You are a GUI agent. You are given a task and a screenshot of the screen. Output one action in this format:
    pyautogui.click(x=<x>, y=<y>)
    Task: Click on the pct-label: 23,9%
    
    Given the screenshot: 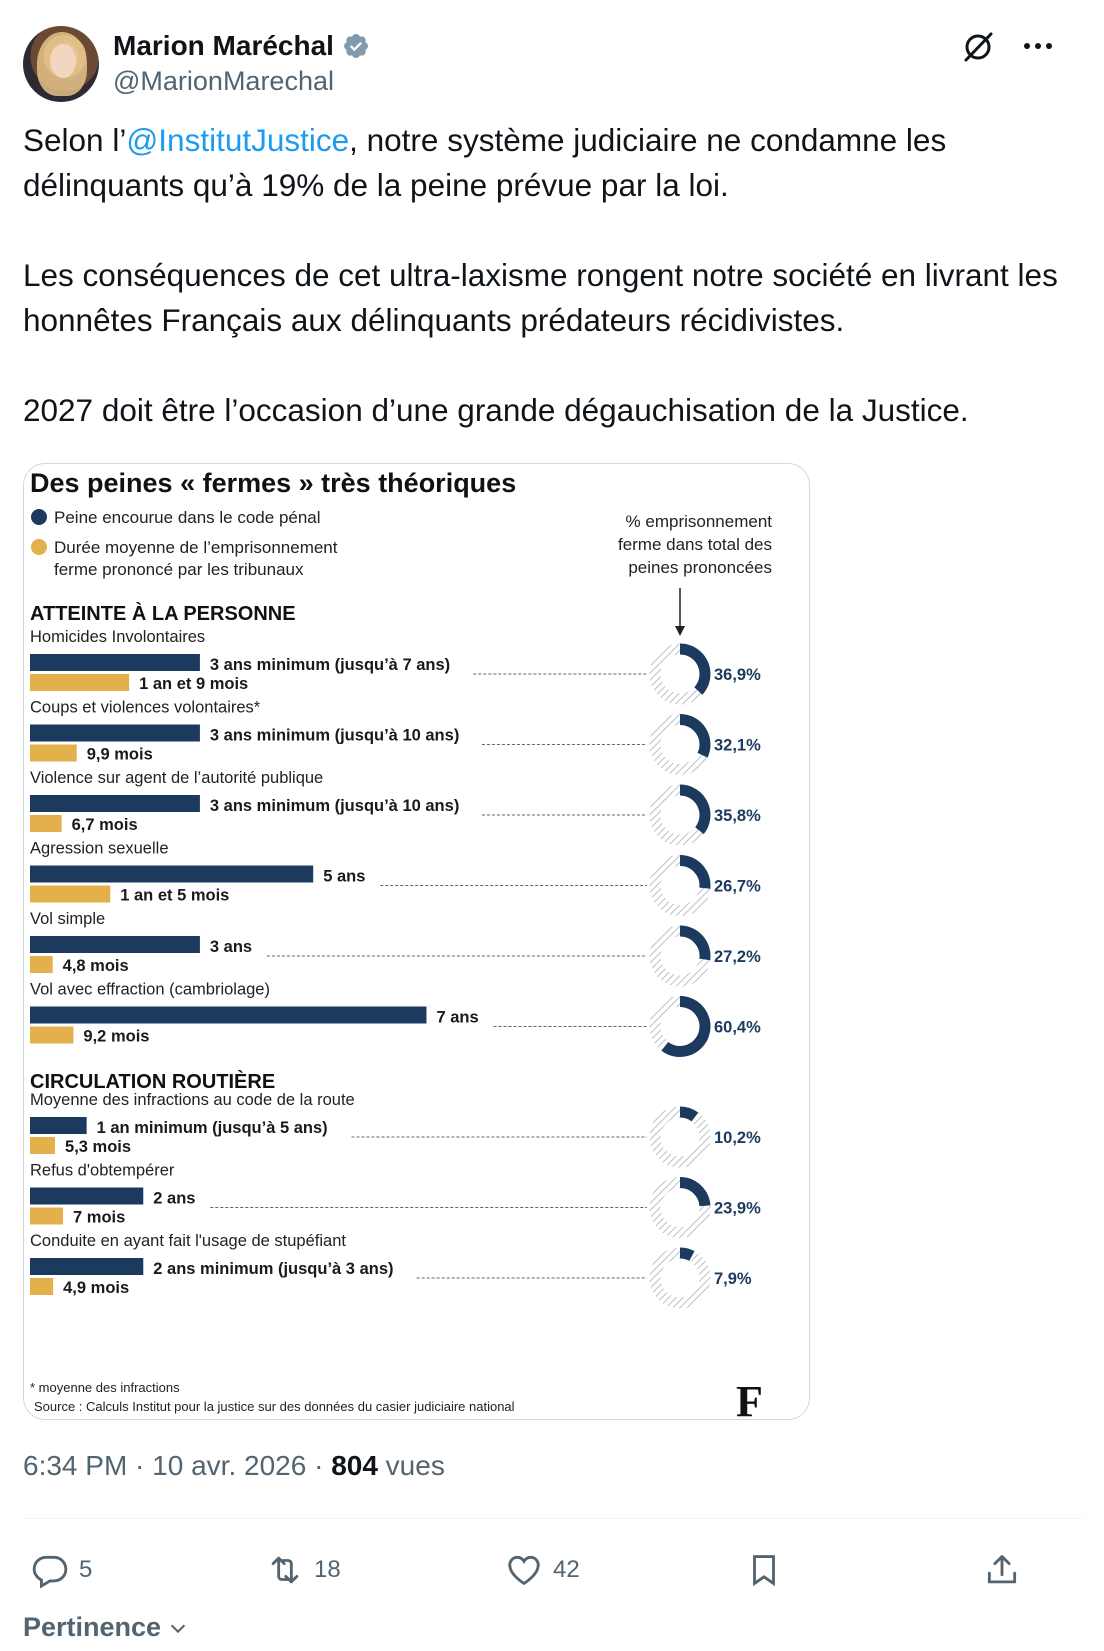 What is the action you would take?
    pyautogui.click(x=737, y=1209)
    